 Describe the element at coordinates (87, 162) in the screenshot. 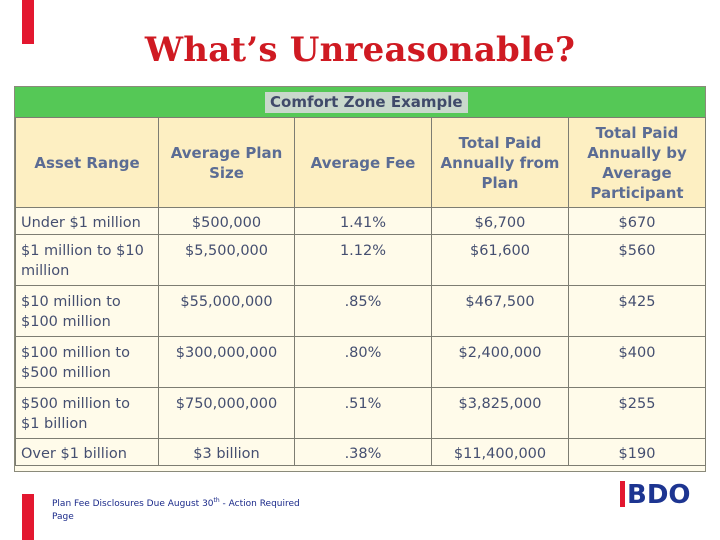

I see `header-asset-range: Asset Range` at that location.